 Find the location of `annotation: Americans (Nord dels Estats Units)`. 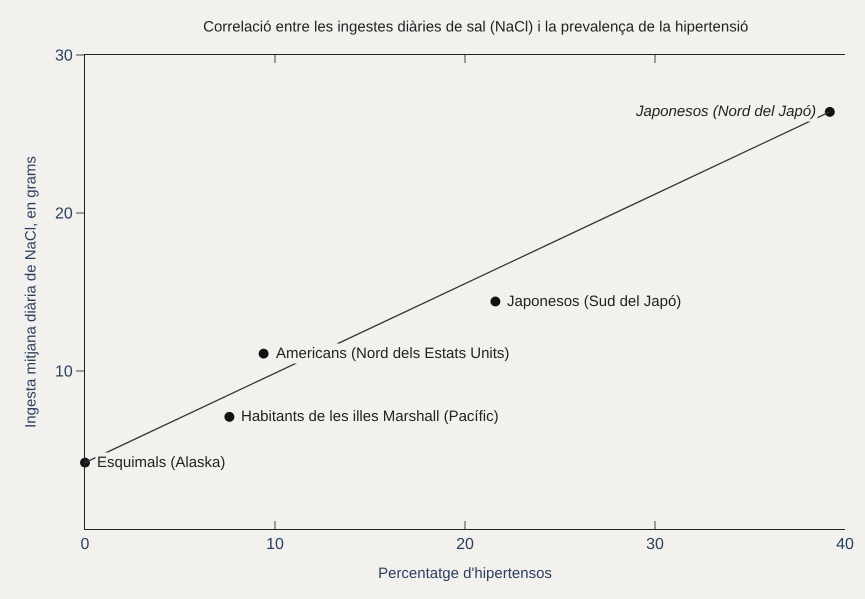

annotation: Americans (Nord dels Estats Units) is located at coordinates (393, 353).